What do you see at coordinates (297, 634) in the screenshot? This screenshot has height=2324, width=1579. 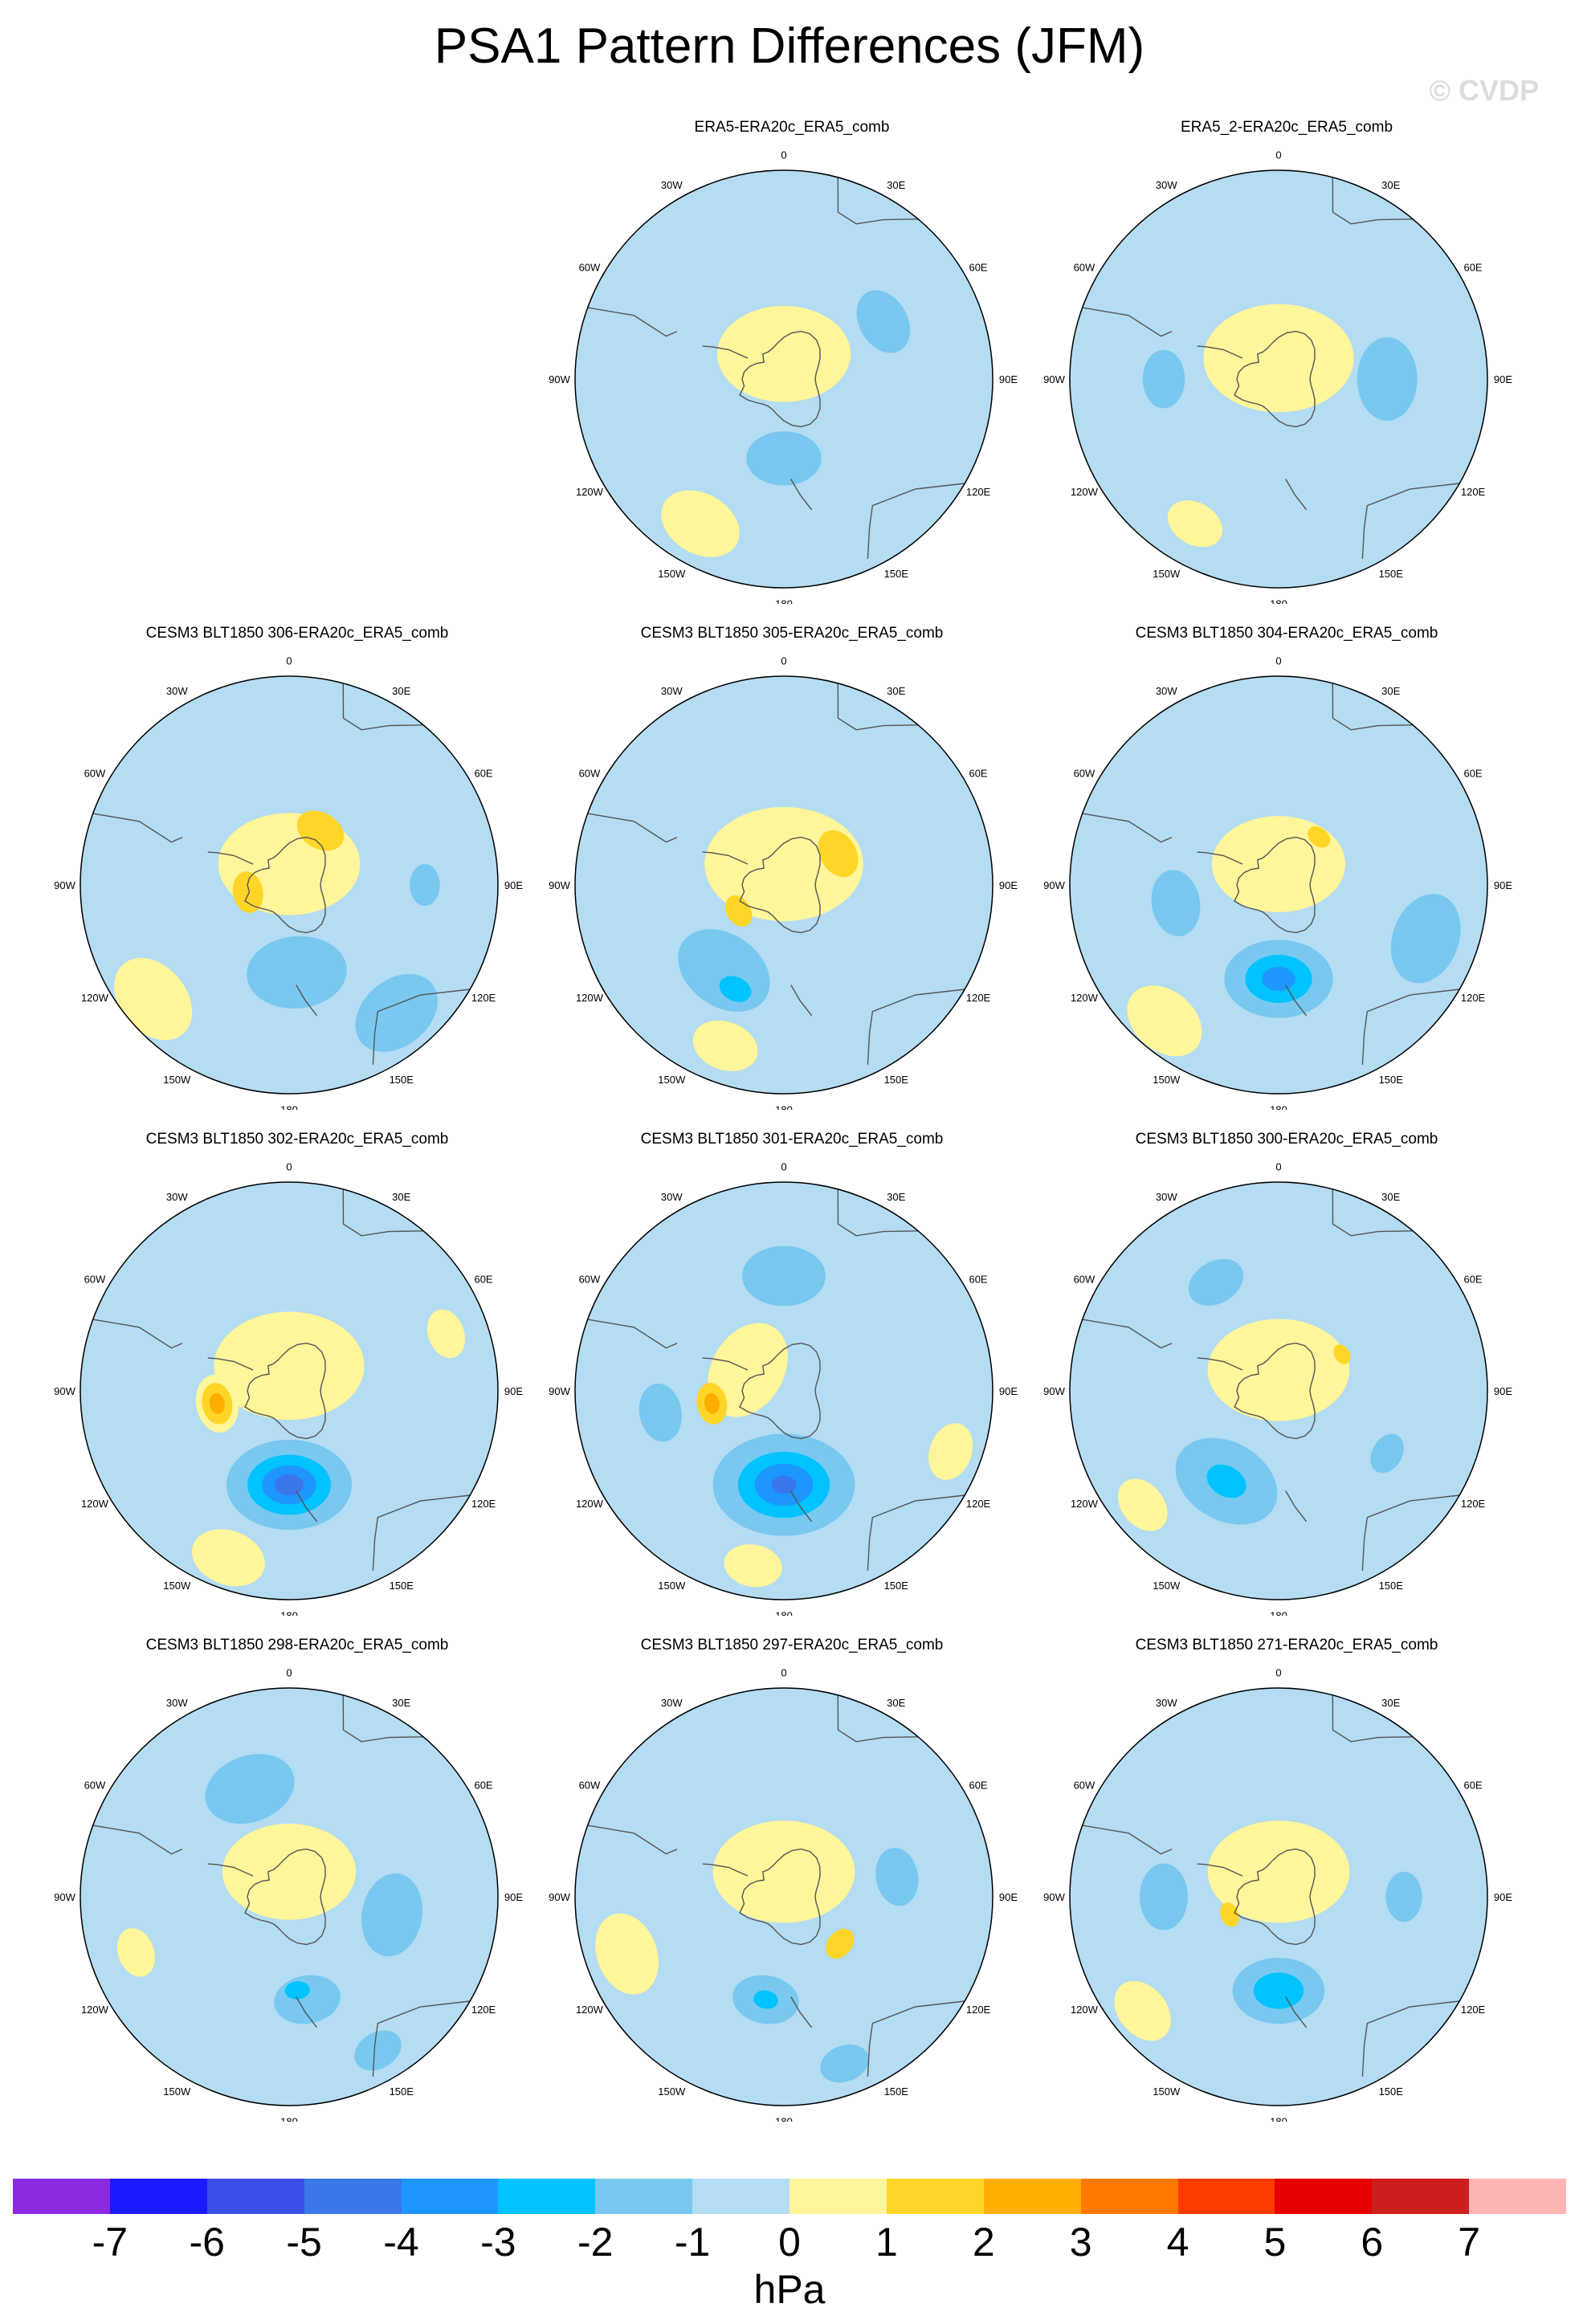 I see `panel-title: CESM3 BLT1850 306-ERA20c_ERA5_comb` at bounding box center [297, 634].